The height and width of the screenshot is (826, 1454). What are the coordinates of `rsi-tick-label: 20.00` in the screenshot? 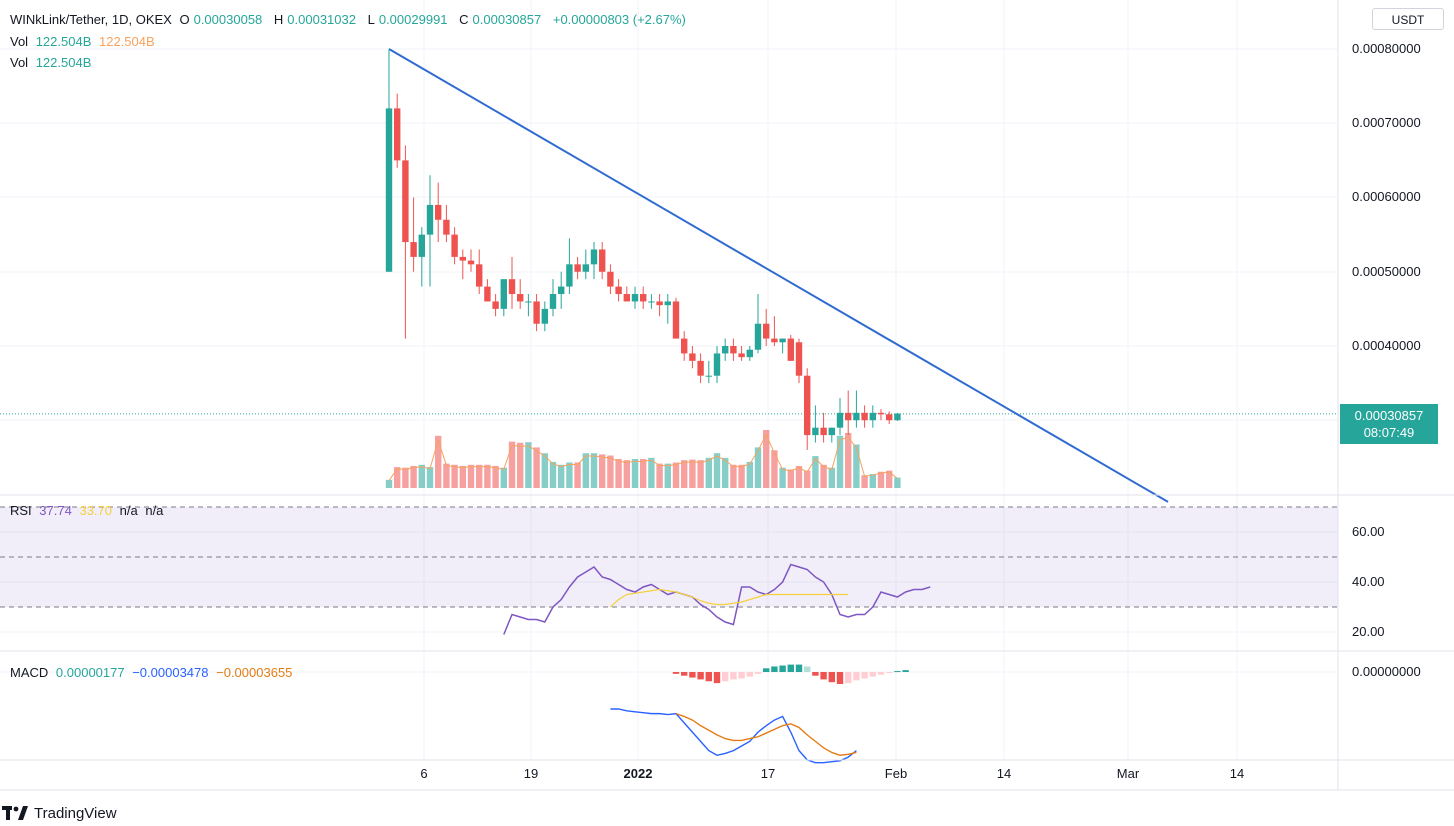 It's located at (1368, 631).